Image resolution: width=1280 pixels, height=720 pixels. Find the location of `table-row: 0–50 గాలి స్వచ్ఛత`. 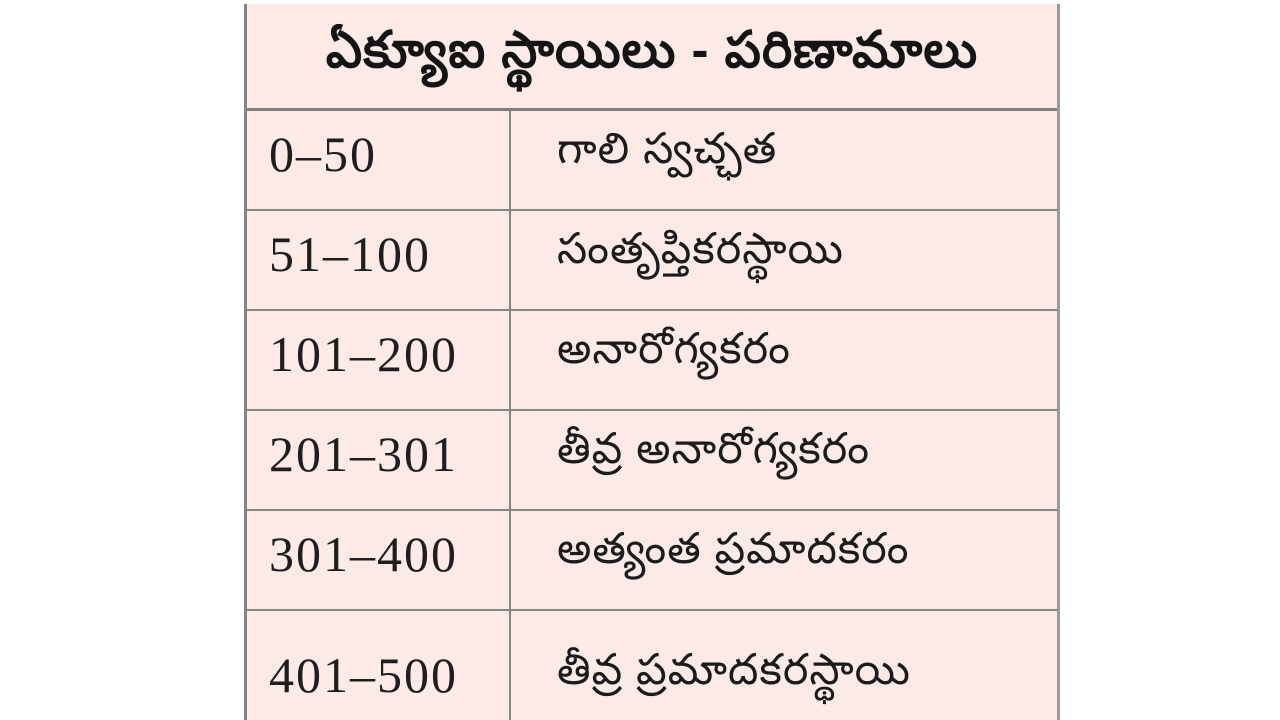

table-row: 0–50 గాలి స్వచ్ఛత is located at coordinates (652, 161).